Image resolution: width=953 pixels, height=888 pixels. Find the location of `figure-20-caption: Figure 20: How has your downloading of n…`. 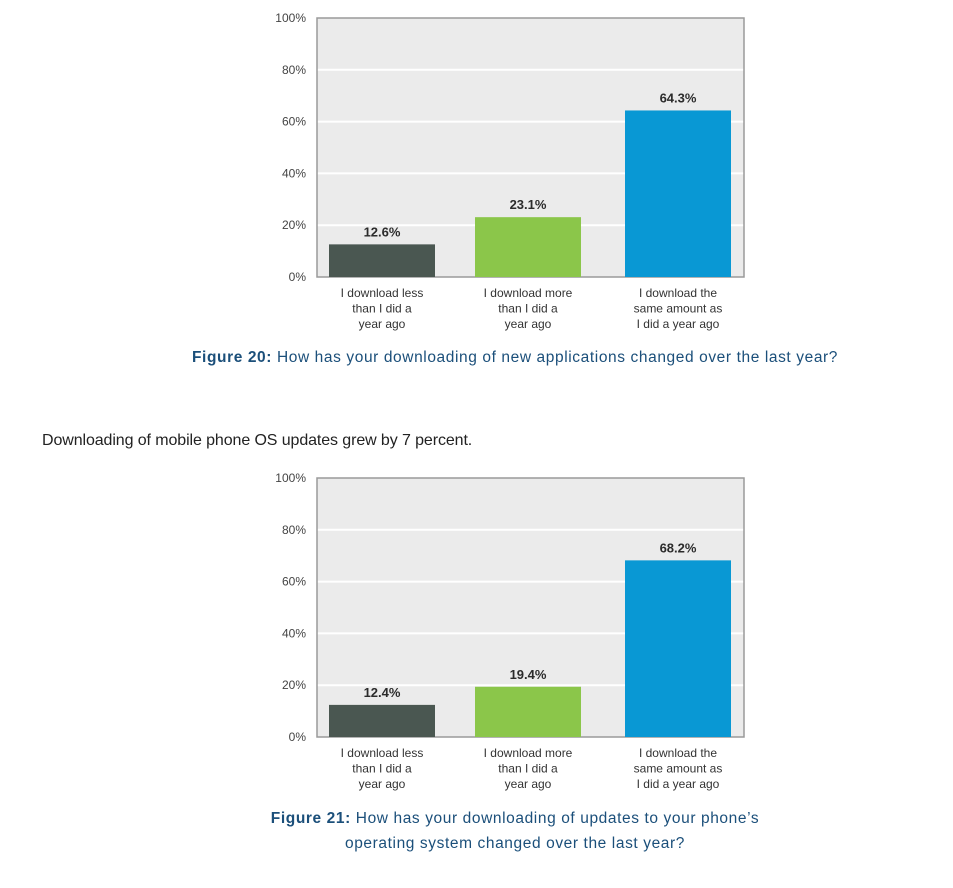

figure-20-caption: Figure 20: How has your downloading of n… is located at coordinates (476, 357).